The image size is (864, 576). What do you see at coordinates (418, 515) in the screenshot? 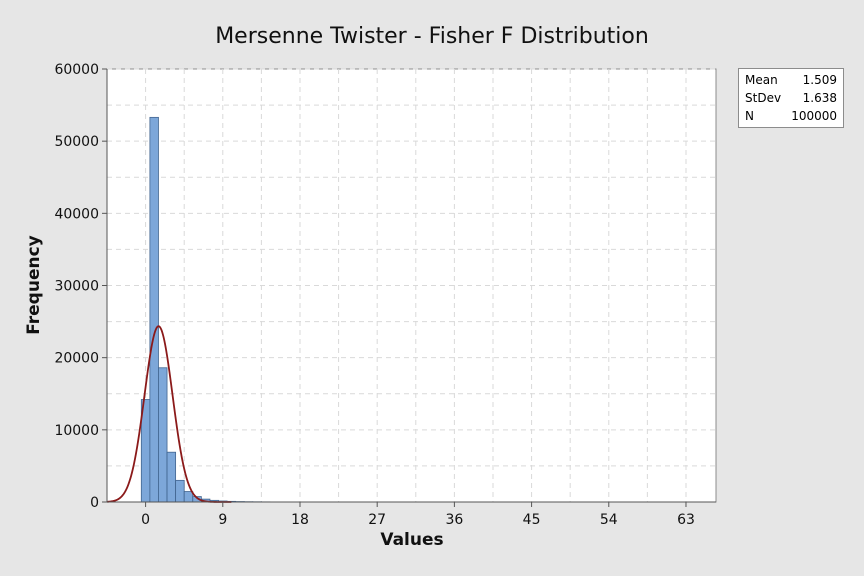
I see `x-axis-ticks: 0 9 18 27 36 45 54 63` at bounding box center [418, 515].